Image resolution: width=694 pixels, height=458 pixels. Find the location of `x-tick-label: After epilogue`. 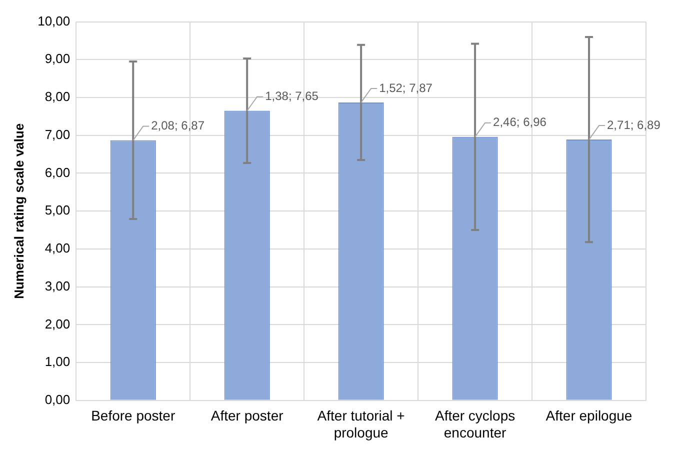

x-tick-label: After epilogue is located at coordinates (589, 416).